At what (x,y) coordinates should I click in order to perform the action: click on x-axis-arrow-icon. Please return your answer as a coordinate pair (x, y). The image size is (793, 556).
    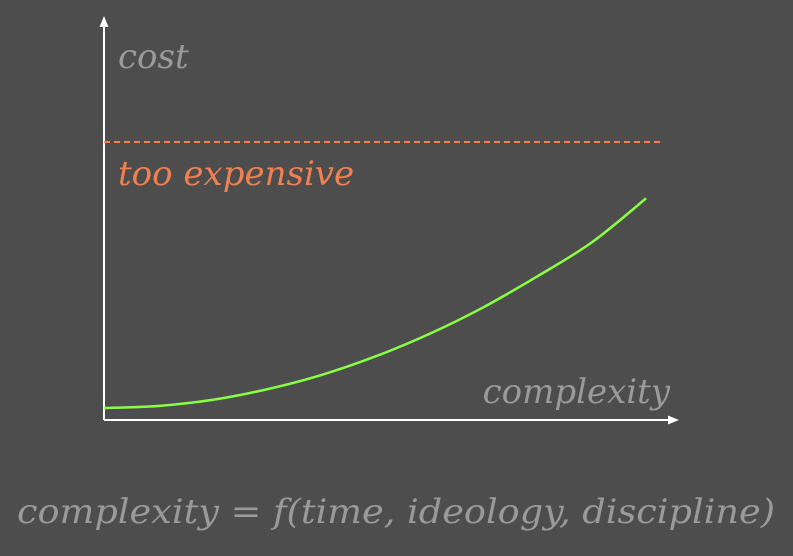
    Looking at the image, I should click on (673, 420).